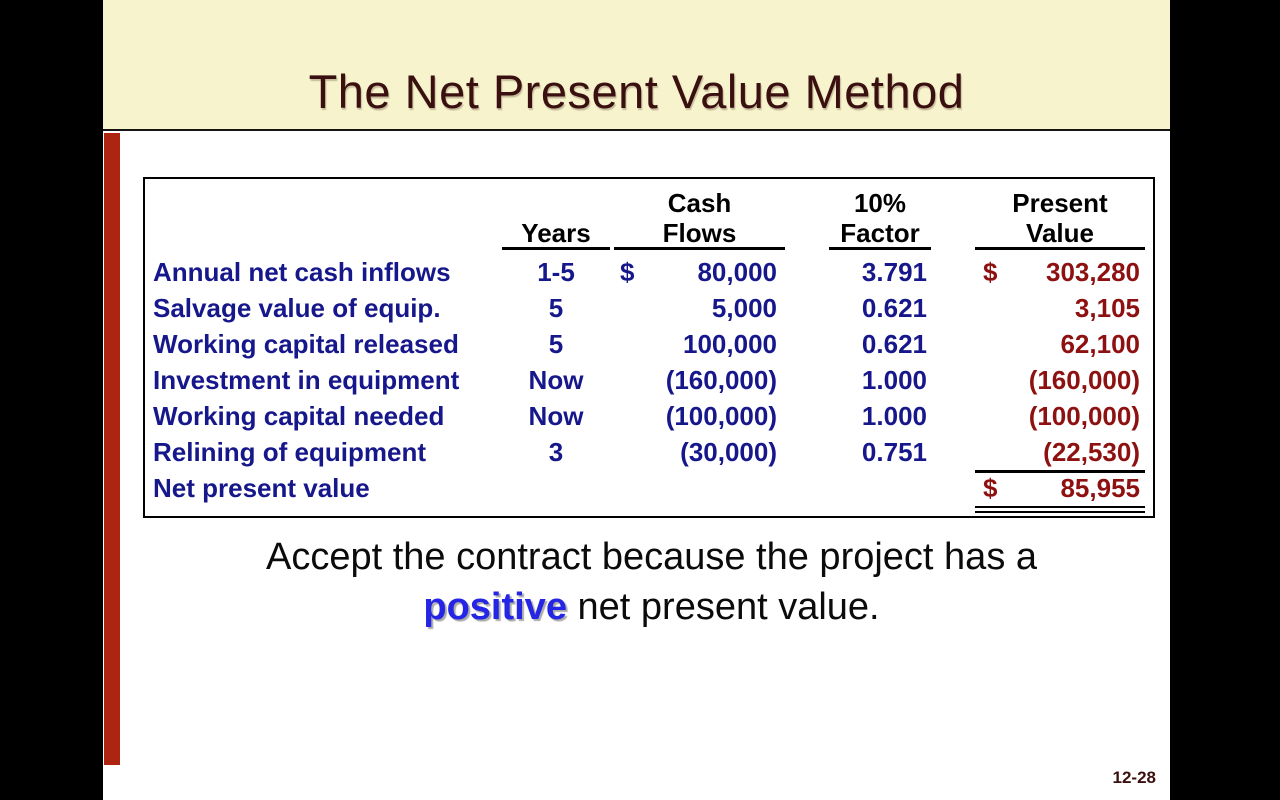  I want to click on row-label: Salvage value of equip., so click(297, 308).